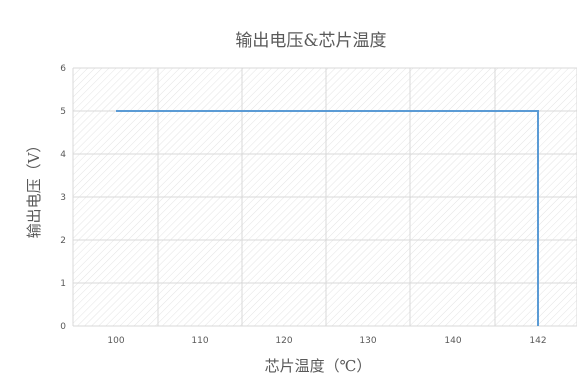  What do you see at coordinates (34, 188) in the screenshot?
I see `y-axis-title: 输出电压（V）` at bounding box center [34, 188].